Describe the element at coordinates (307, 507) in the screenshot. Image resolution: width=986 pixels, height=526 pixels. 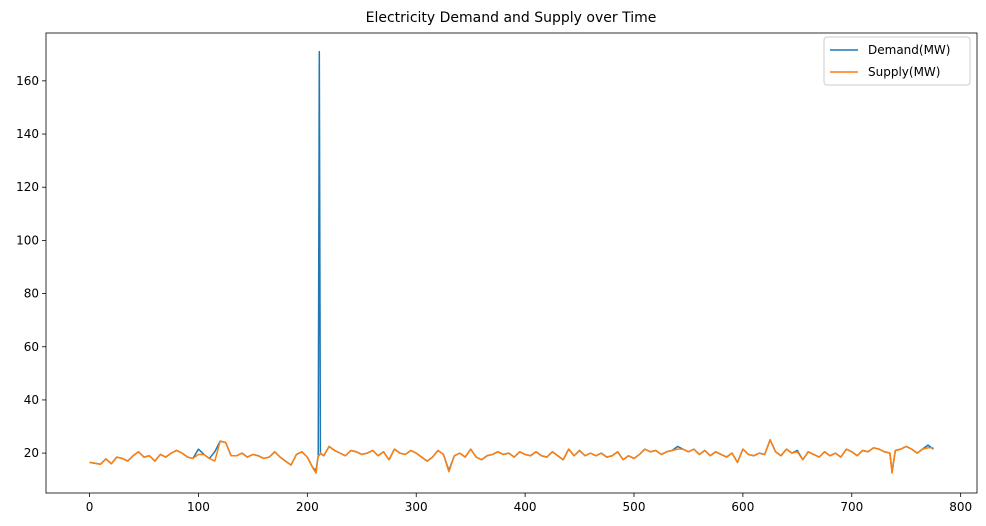
I see `x-tick-label: 200` at that location.